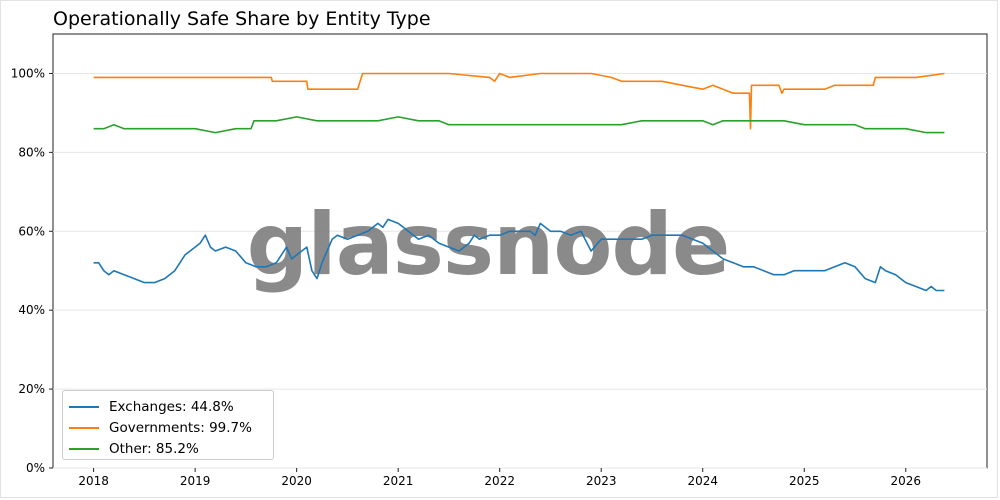 This screenshot has height=500, width=1000. I want to click on legend-swatch-exchanges, so click(84, 406).